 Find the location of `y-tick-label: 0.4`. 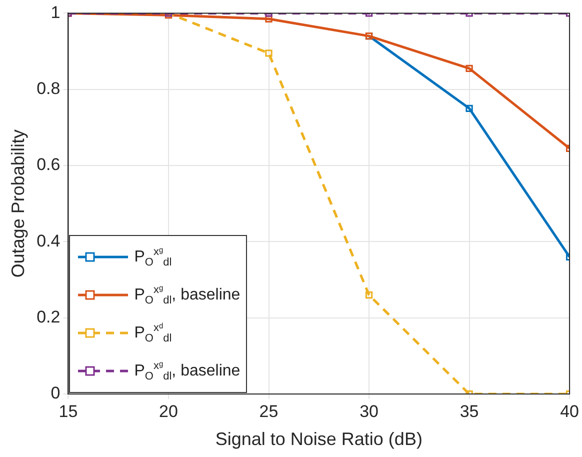

y-tick-label: 0.4 is located at coordinates (48, 240).